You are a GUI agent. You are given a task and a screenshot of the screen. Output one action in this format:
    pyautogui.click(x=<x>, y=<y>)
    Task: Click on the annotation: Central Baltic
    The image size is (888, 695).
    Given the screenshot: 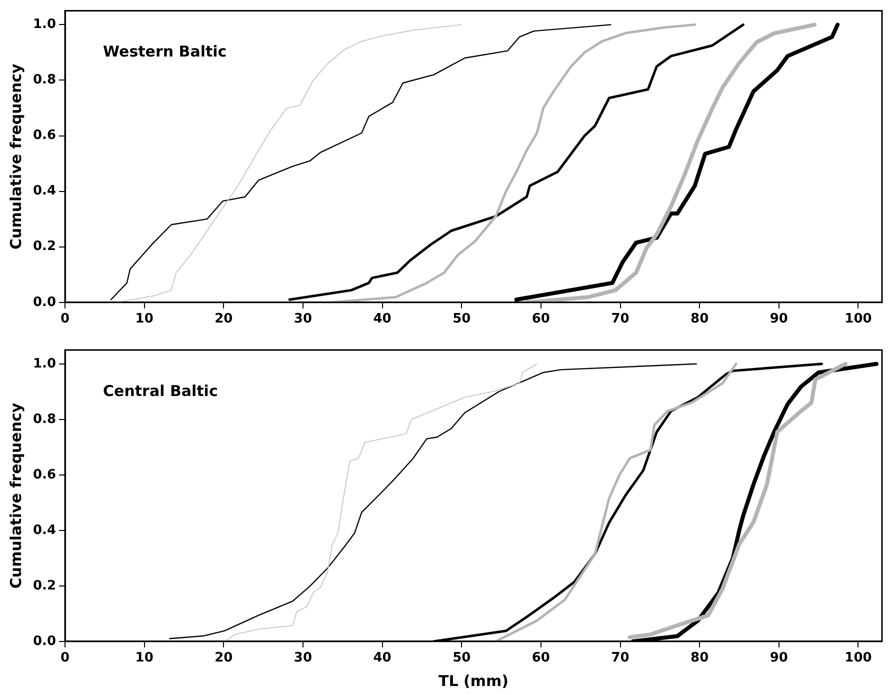 What is the action you would take?
    pyautogui.click(x=160, y=391)
    